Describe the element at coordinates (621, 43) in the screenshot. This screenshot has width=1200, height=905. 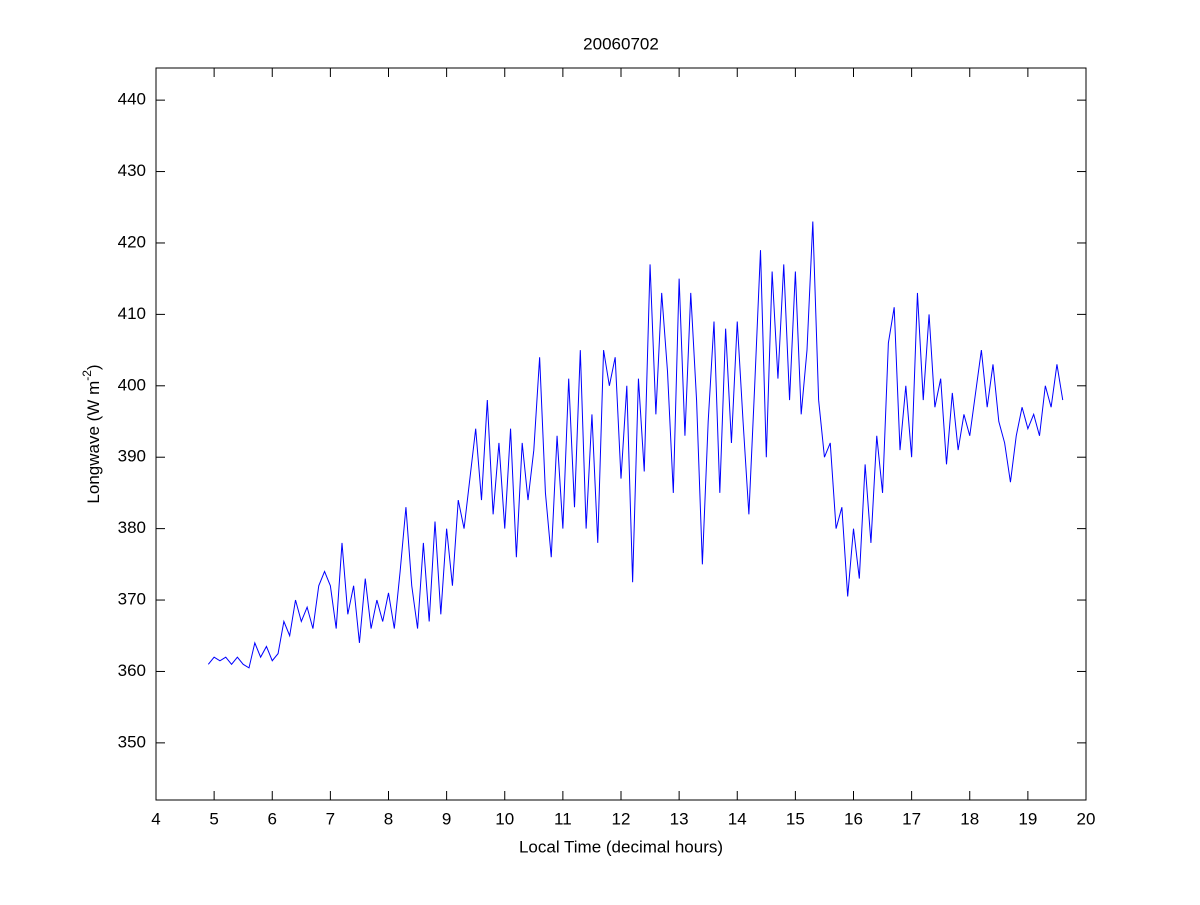
I see `chart-title: 20060702` at that location.